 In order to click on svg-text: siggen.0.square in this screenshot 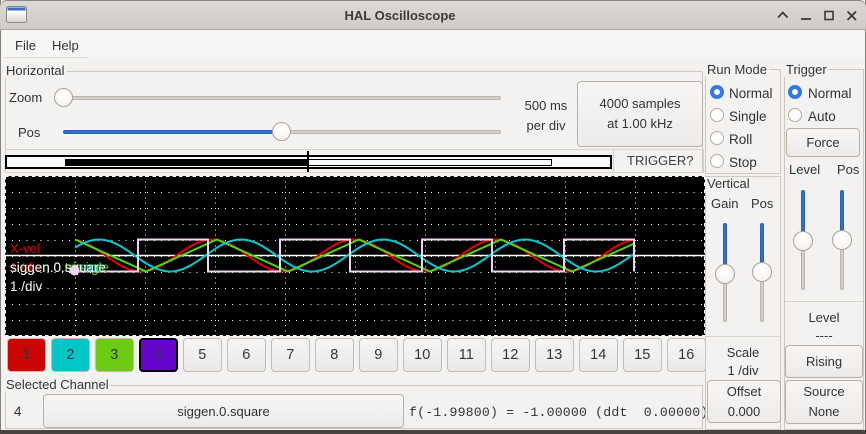, I will do `click(58, 267)`.